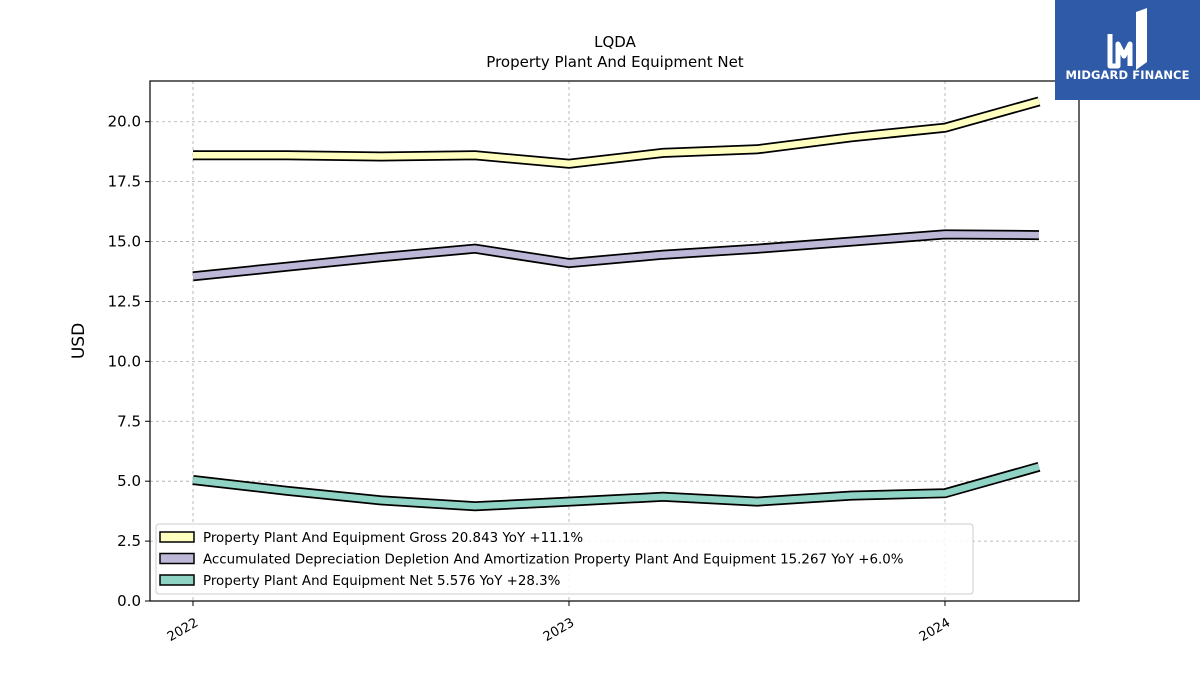 The height and width of the screenshot is (675, 1200). I want to click on x-axis: 2022 2023 2024, so click(559, 623).